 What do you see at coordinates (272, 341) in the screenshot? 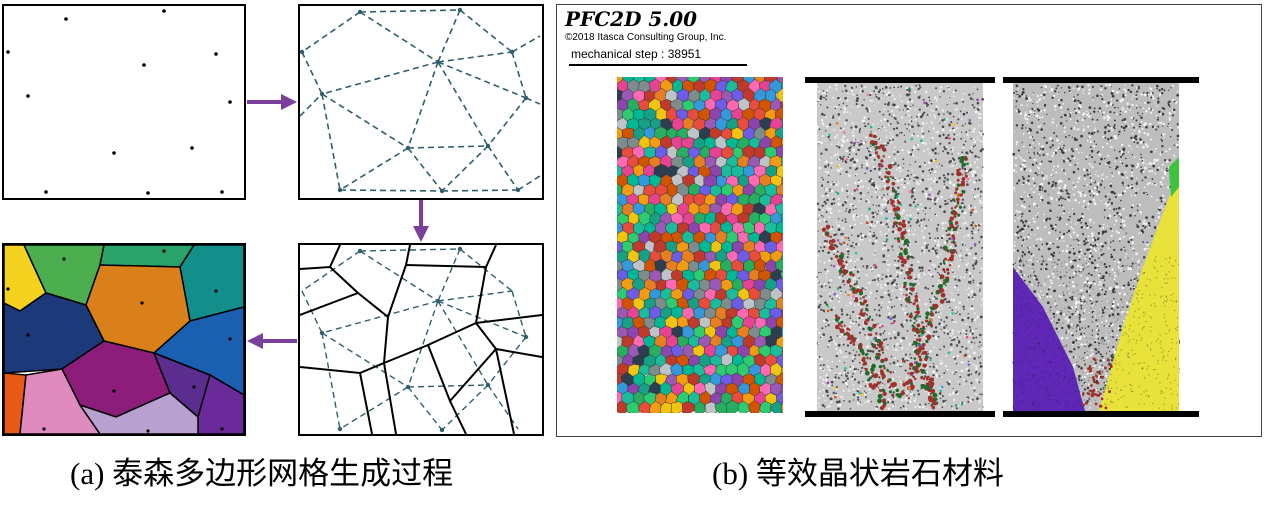
I see `arrow-left-icon` at bounding box center [272, 341].